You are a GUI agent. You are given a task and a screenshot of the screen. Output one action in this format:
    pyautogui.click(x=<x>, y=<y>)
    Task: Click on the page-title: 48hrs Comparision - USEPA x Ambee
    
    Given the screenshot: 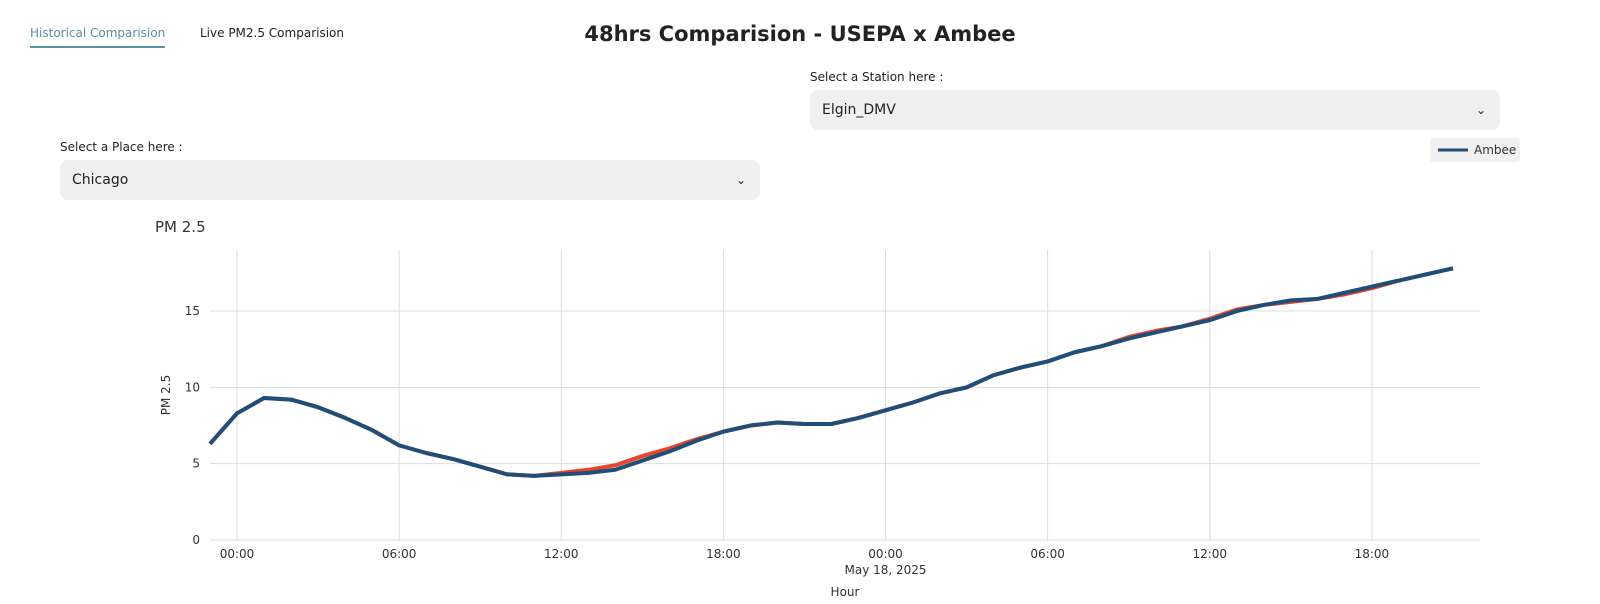 What is the action you would take?
    pyautogui.click(x=800, y=34)
    